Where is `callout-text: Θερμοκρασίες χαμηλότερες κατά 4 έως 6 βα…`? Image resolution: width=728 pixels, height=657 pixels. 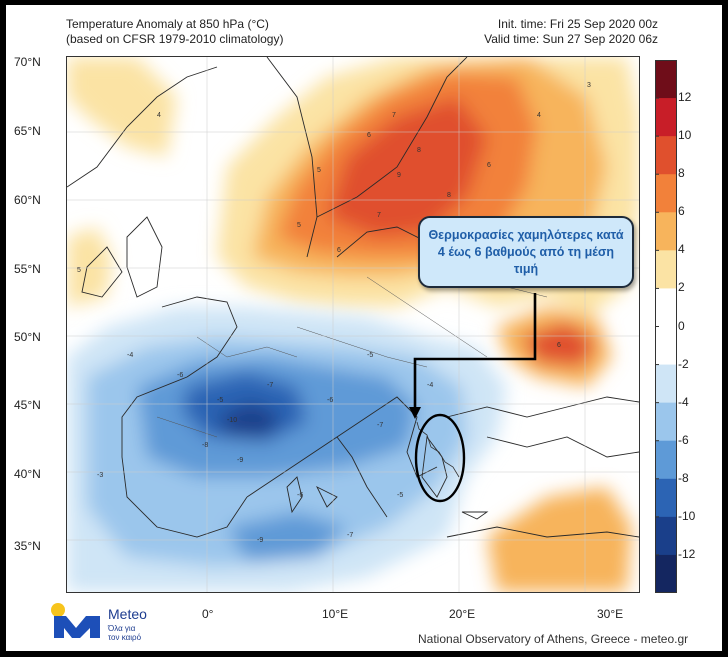
callout-text: Θερμοκρασίες χαμηλότερες κατά 4 έως 6 βα… is located at coordinates (526, 251).